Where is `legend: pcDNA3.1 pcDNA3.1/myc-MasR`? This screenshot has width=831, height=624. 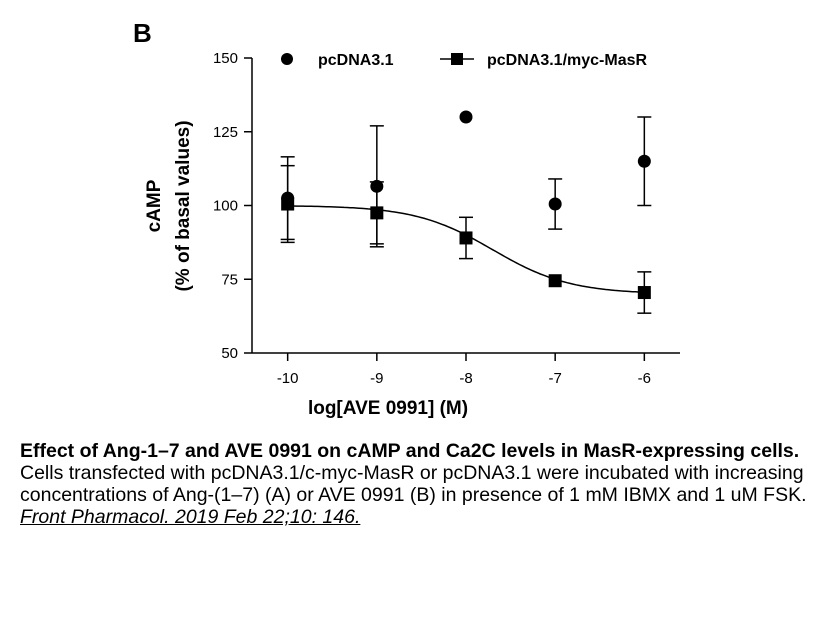
legend: pcDNA3.1 pcDNA3.1/myc-MasR is located at coordinates (464, 60).